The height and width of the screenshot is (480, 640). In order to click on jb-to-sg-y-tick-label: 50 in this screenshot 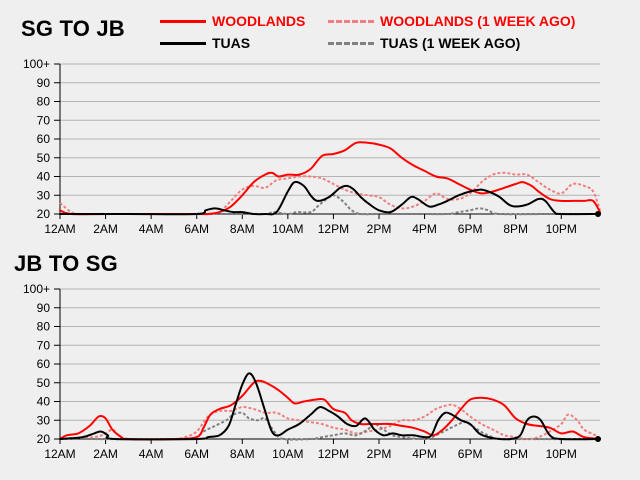, I will do `click(44, 383)`.